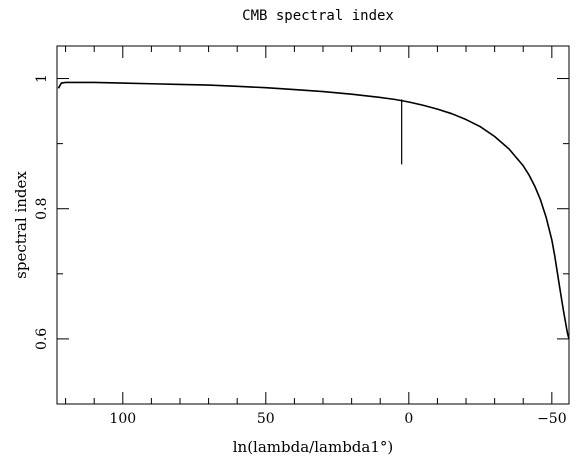 The width and height of the screenshot is (579, 461). Describe the element at coordinates (21, 225) in the screenshot. I see `y-axis-label: spectral index` at that location.